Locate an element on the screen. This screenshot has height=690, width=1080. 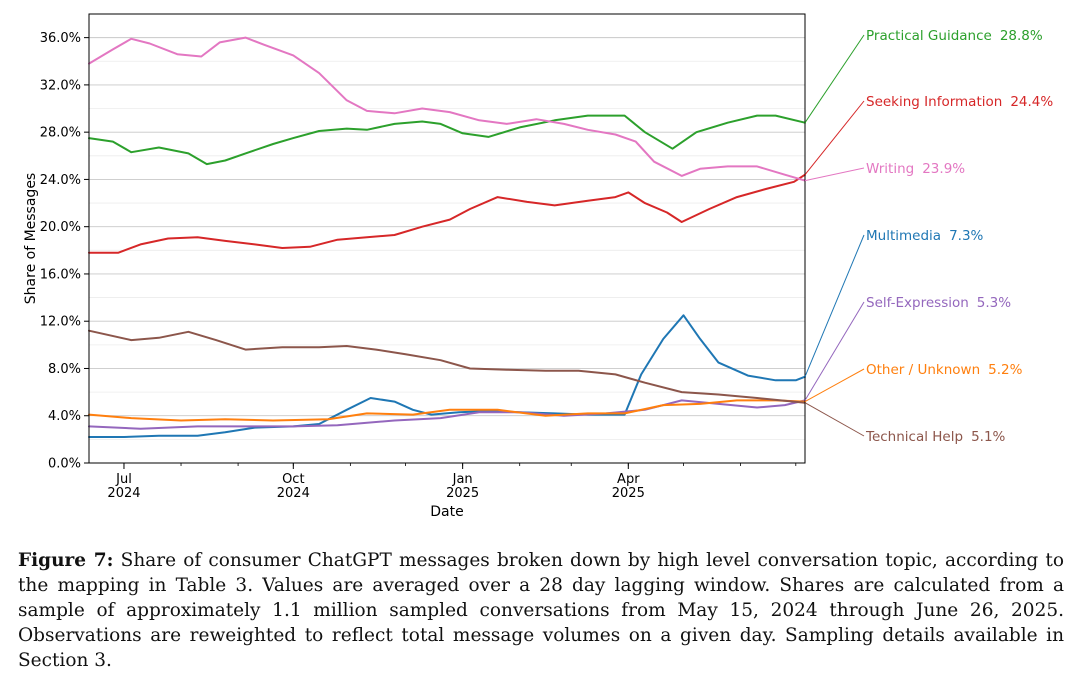
series-label: Technical Help 5.1% is located at coordinates (935, 437).